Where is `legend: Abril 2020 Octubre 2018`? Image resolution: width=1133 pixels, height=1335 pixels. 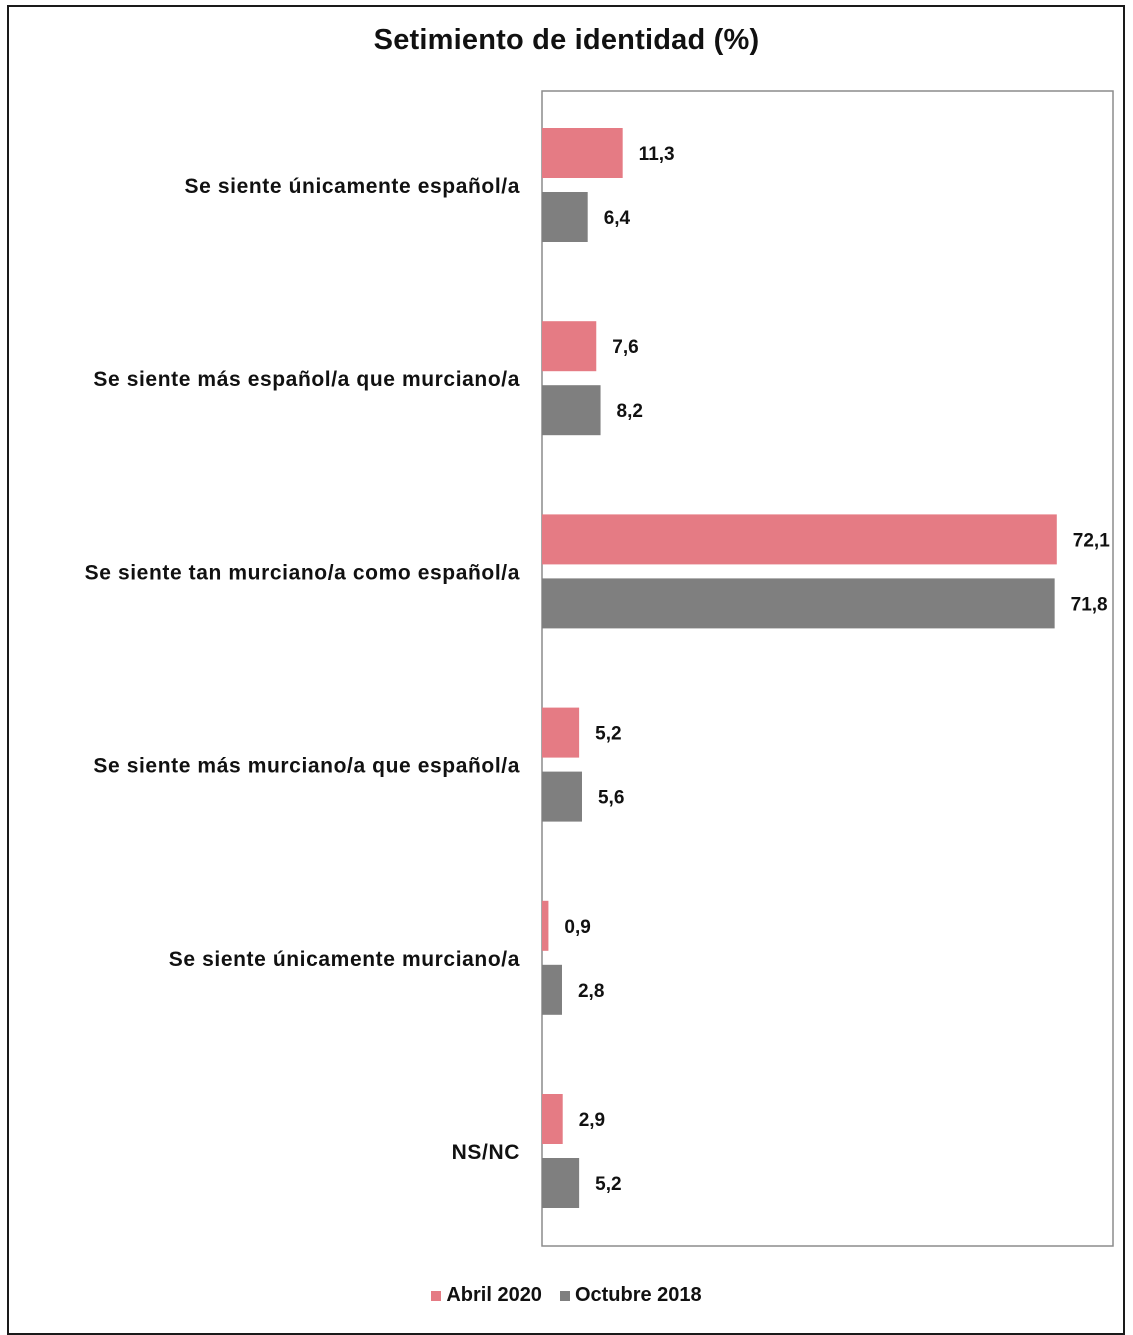 legend: Abril 2020 Octubre 2018 is located at coordinates (566, 1295).